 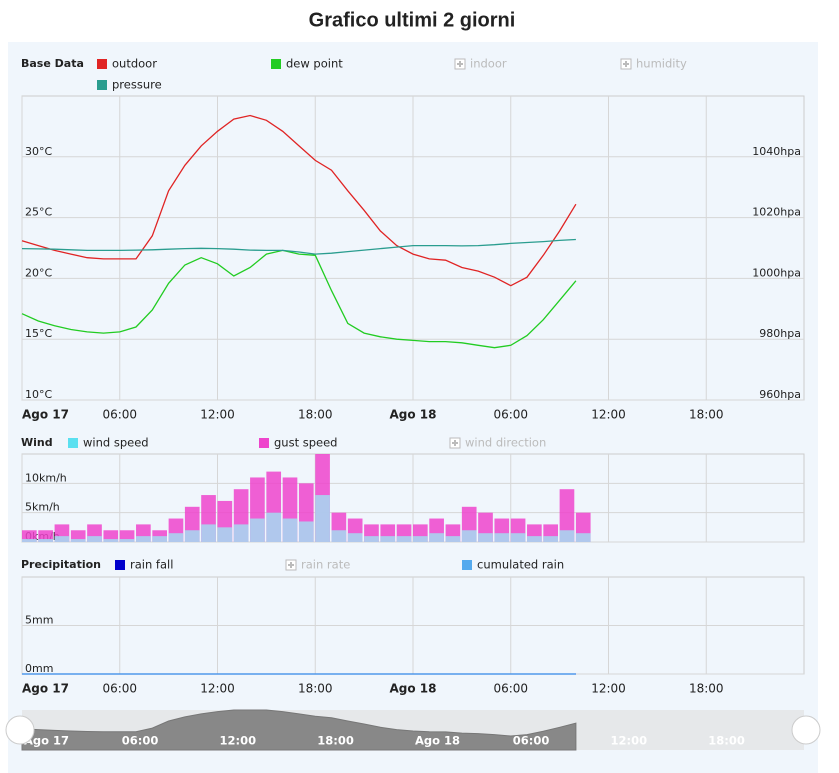 I want to click on section-title: Base Data, so click(x=52, y=63).